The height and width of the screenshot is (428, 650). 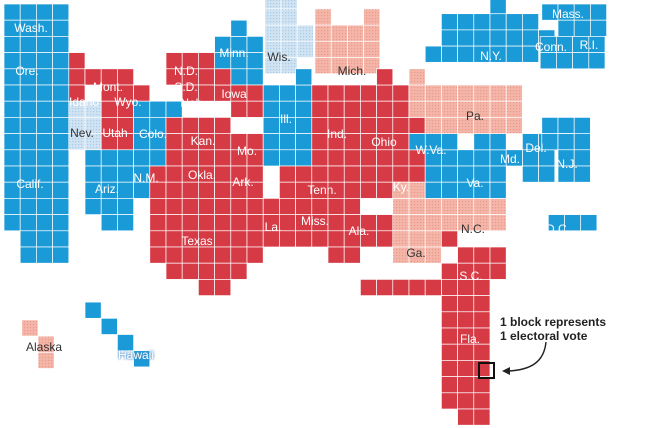 I want to click on state-nev, so click(x=85, y=125).